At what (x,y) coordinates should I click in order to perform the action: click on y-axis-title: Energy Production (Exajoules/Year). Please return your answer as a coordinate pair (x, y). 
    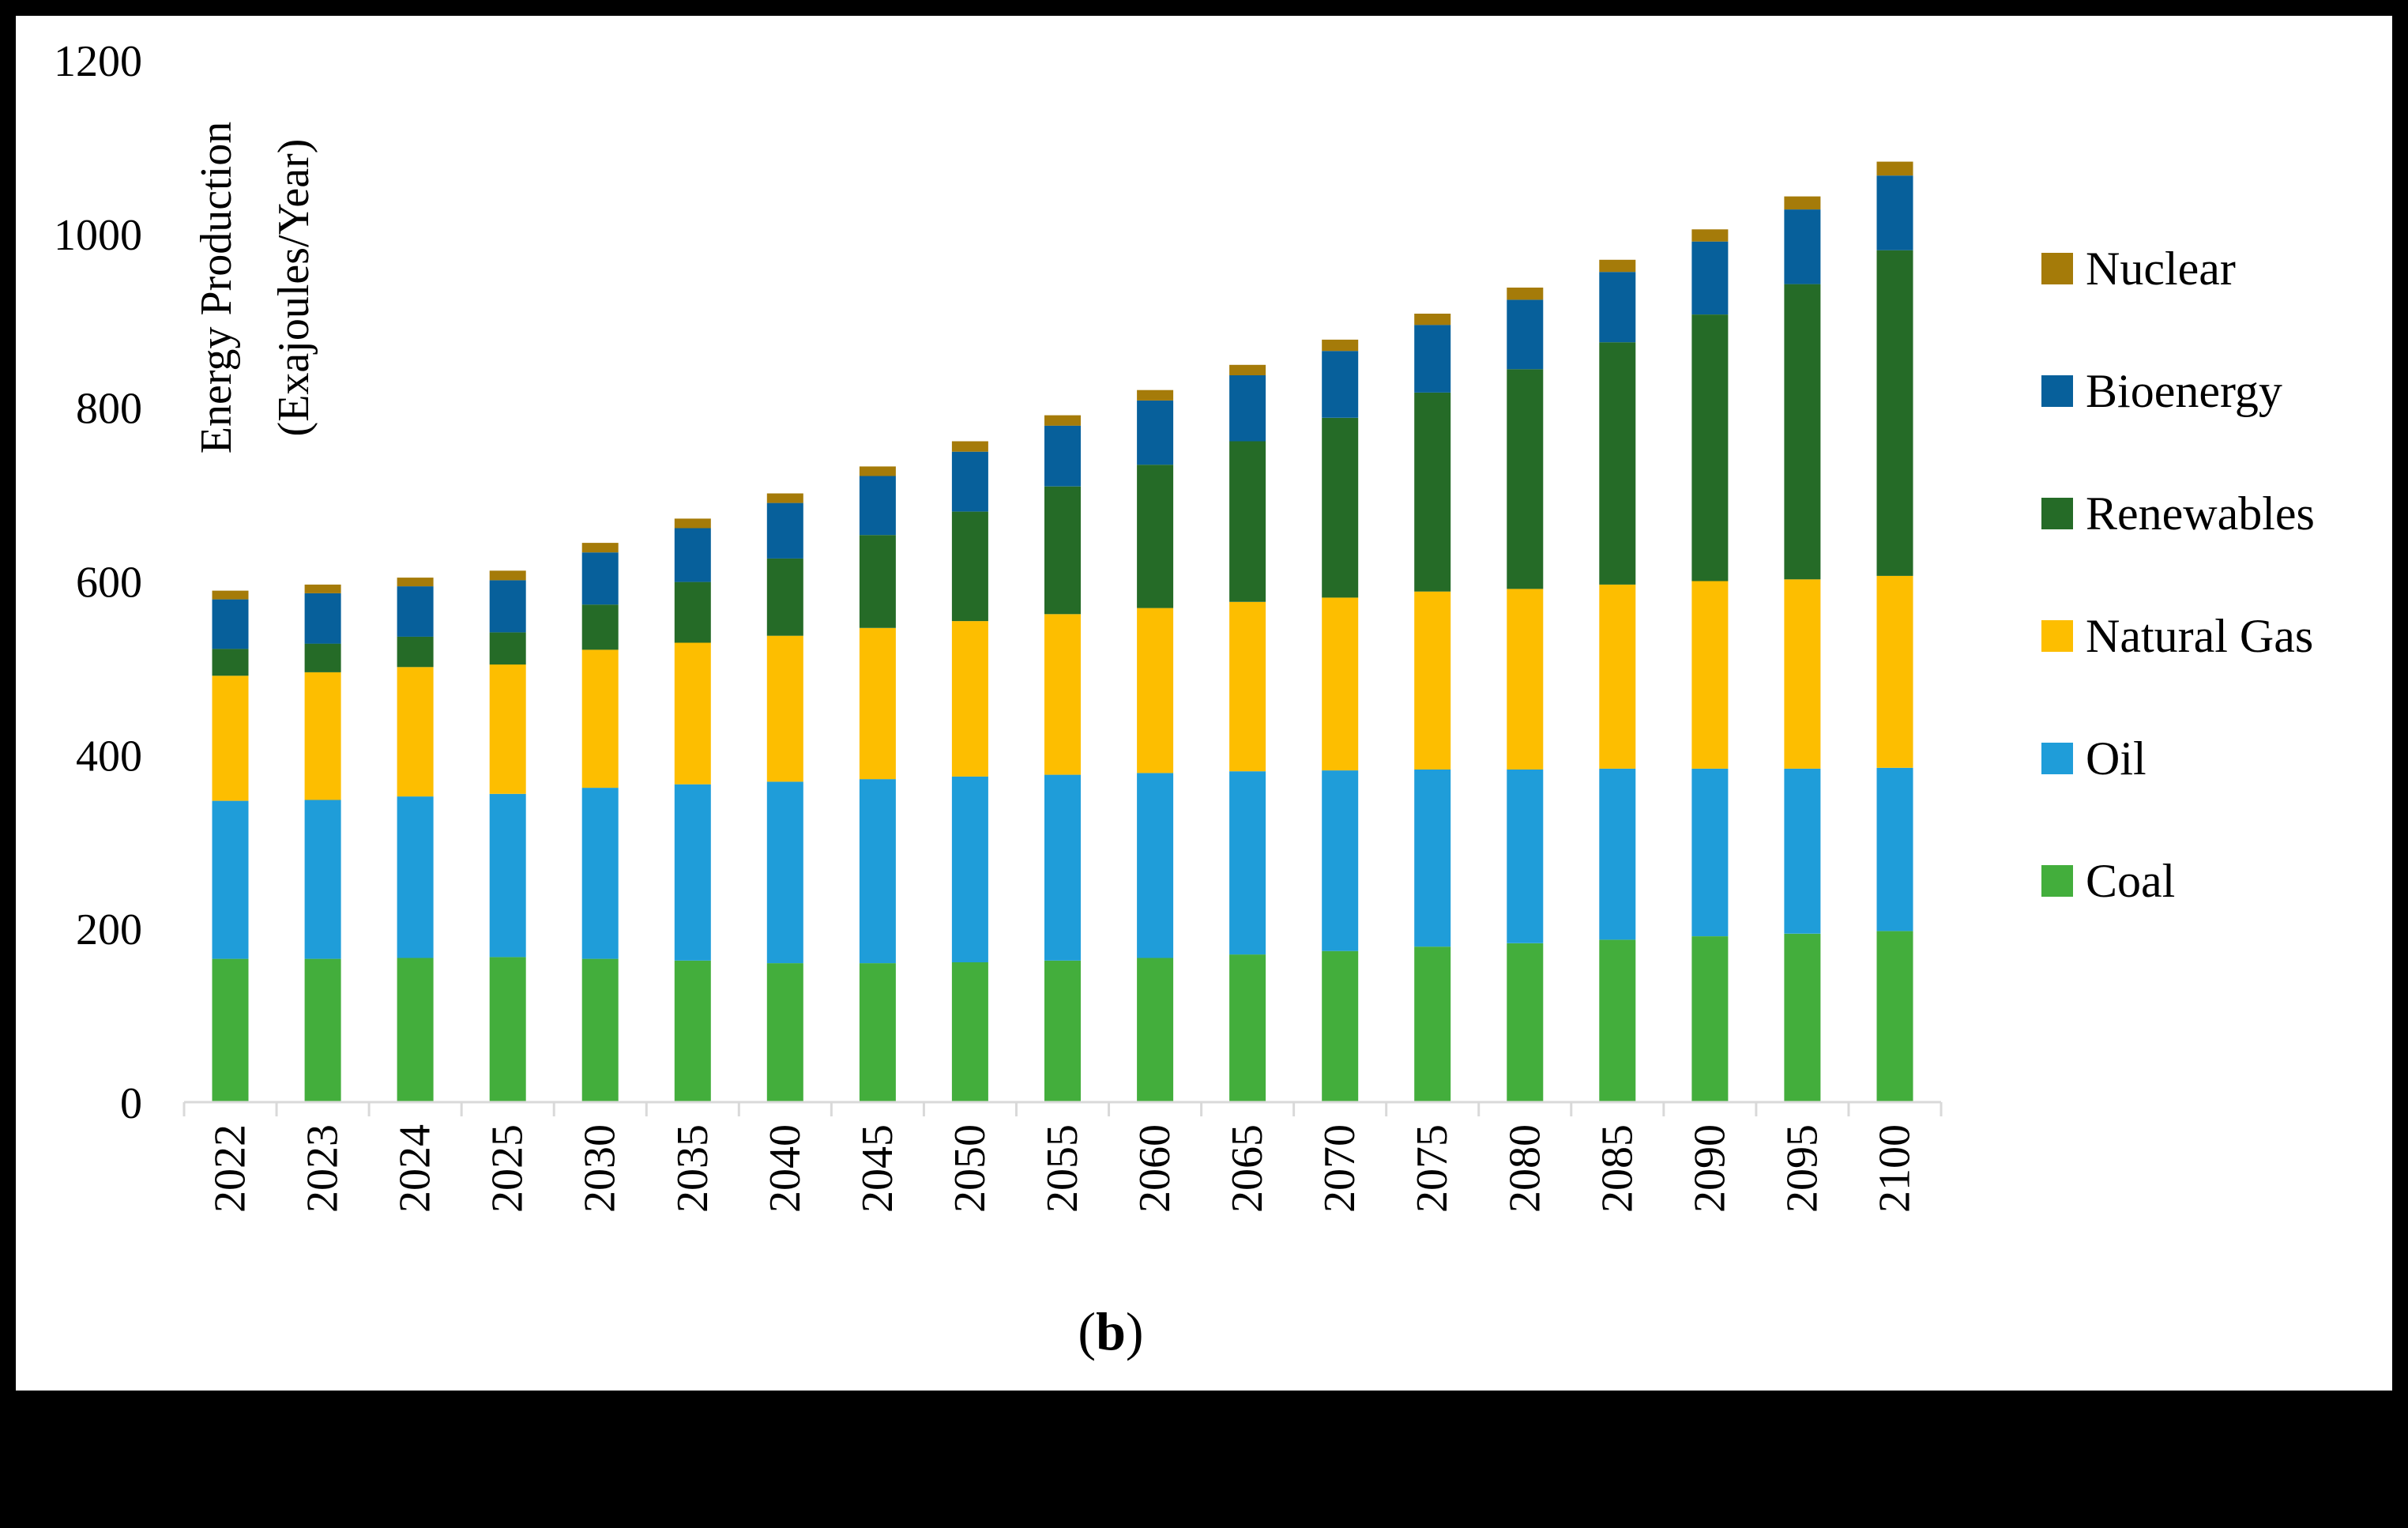
    Looking at the image, I should click on (255, 288).